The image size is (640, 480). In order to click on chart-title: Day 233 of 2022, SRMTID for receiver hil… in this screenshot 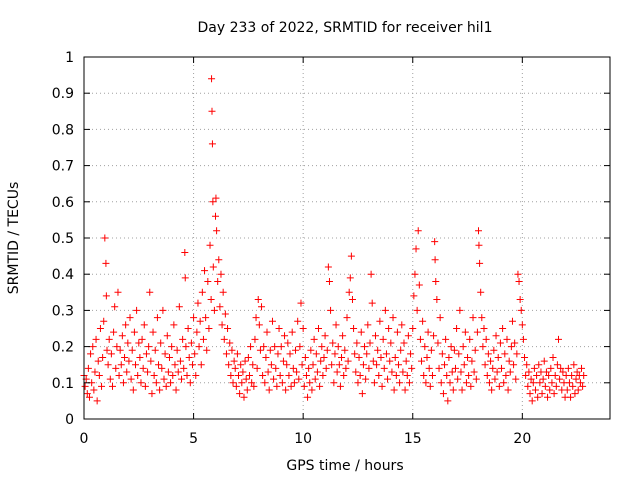, I will do `click(345, 28)`.